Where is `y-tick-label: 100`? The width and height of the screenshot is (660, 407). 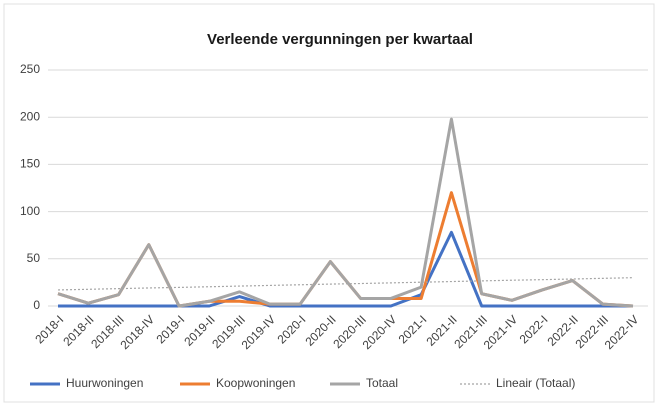
y-tick-label: 100 is located at coordinates (30, 211).